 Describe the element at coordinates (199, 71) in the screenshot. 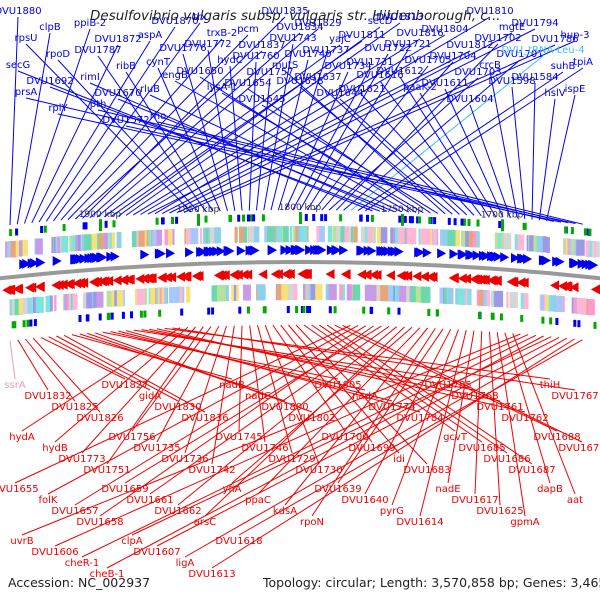

I see `forward-gene-label: DVU1650` at that location.